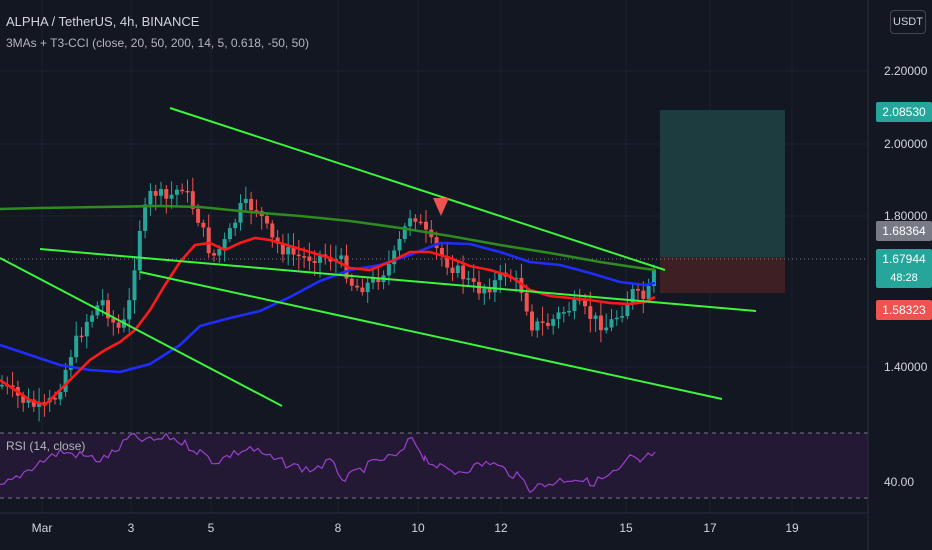  What do you see at coordinates (899, 482) in the screenshot?
I see `rsi-tick-label: 40.00` at bounding box center [899, 482].